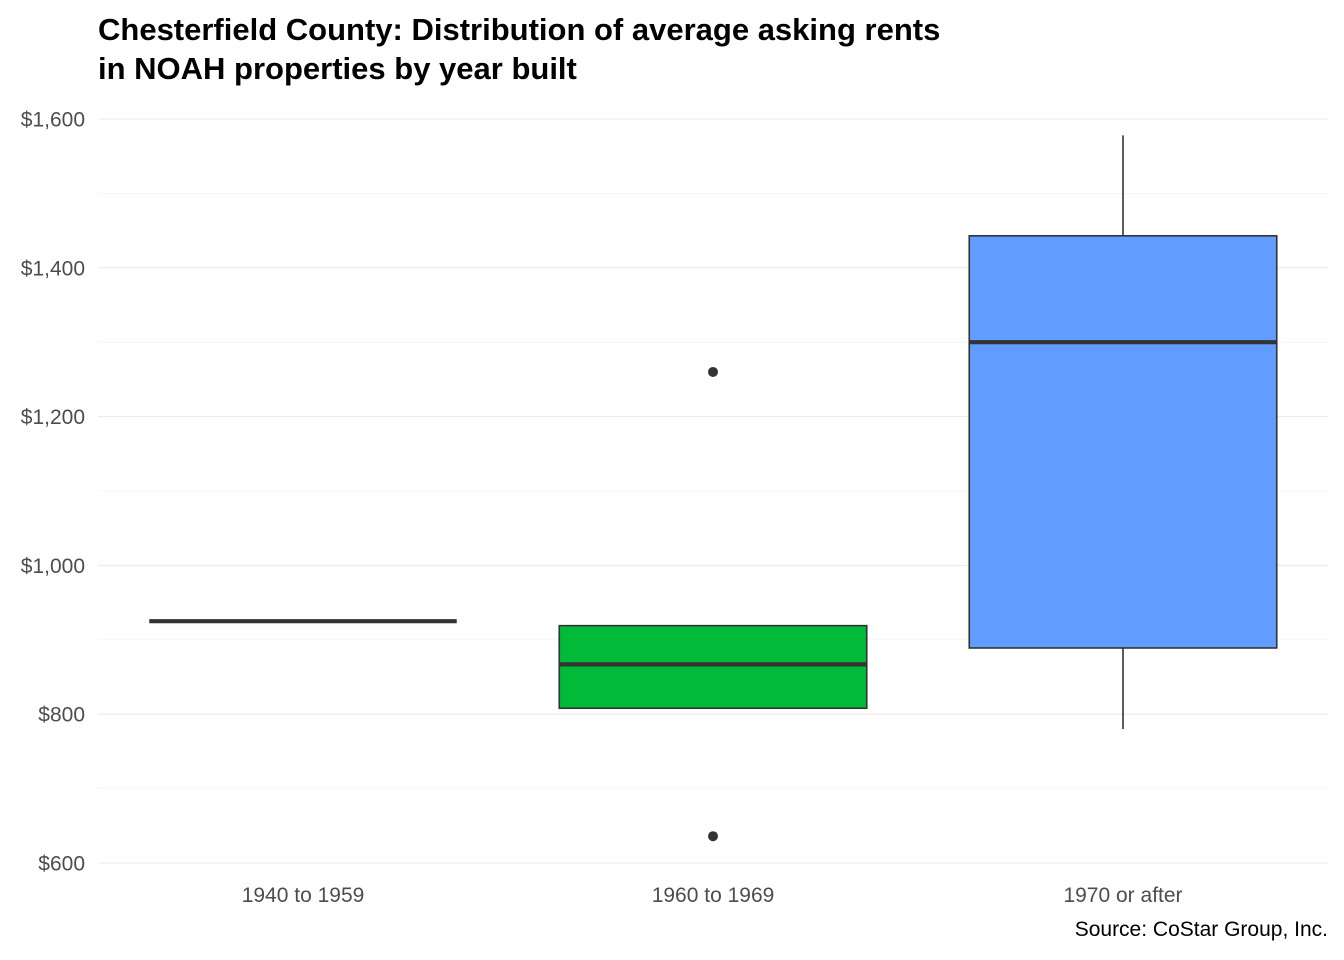 The image size is (1344, 960). I want to click on y-tick-label: $1,400, so click(53, 268).